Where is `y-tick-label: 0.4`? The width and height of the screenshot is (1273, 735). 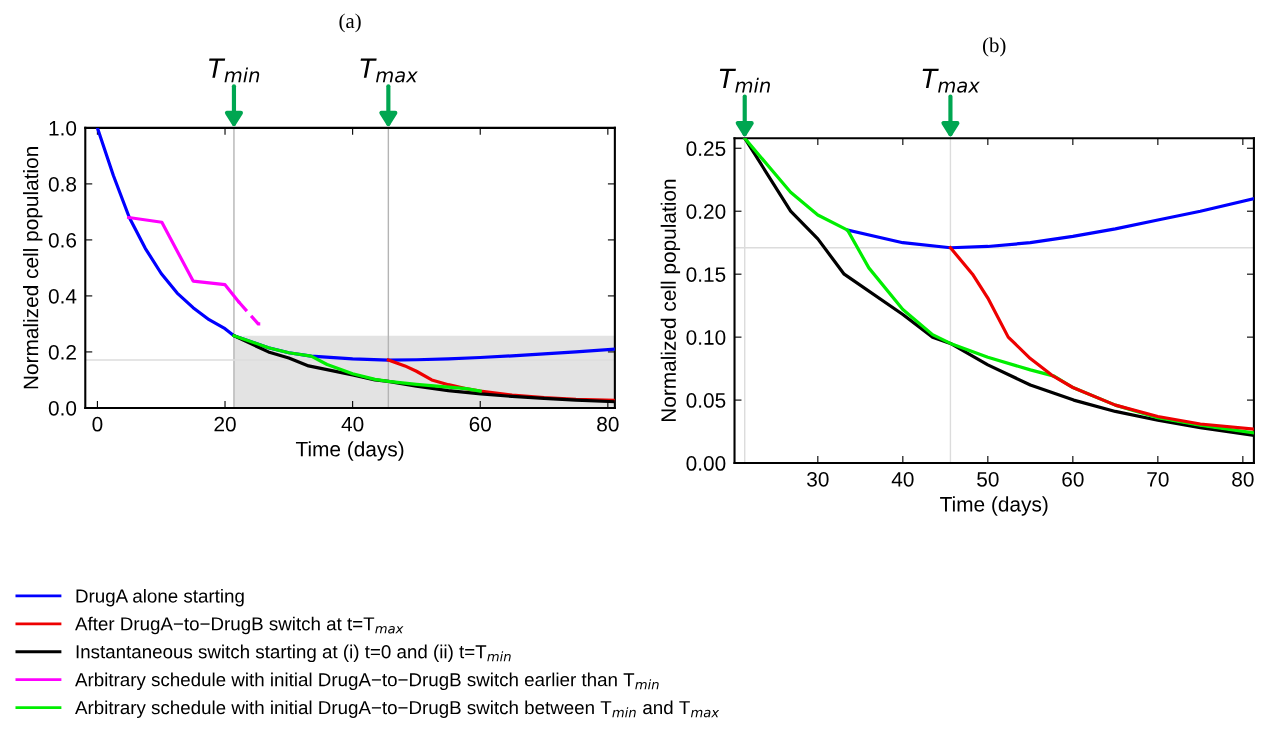 y-tick-label: 0.4 is located at coordinates (62, 296).